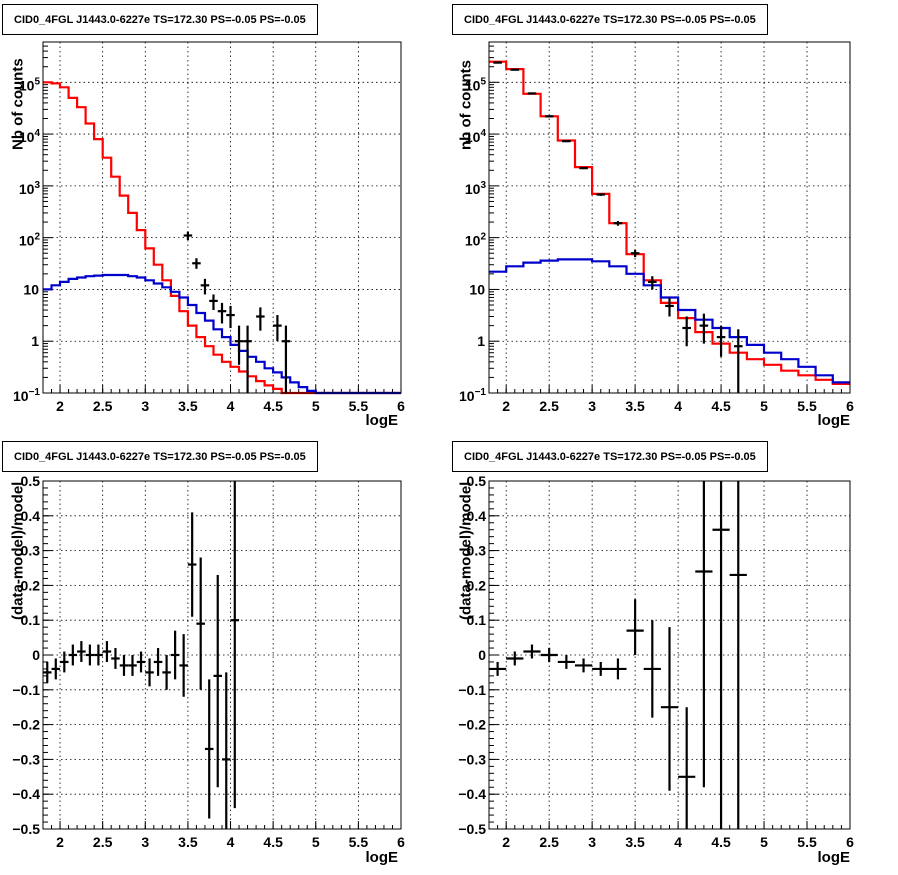  Describe the element at coordinates (30, 188) in the screenshot. I see `y-tick-label: 10³` at that location.